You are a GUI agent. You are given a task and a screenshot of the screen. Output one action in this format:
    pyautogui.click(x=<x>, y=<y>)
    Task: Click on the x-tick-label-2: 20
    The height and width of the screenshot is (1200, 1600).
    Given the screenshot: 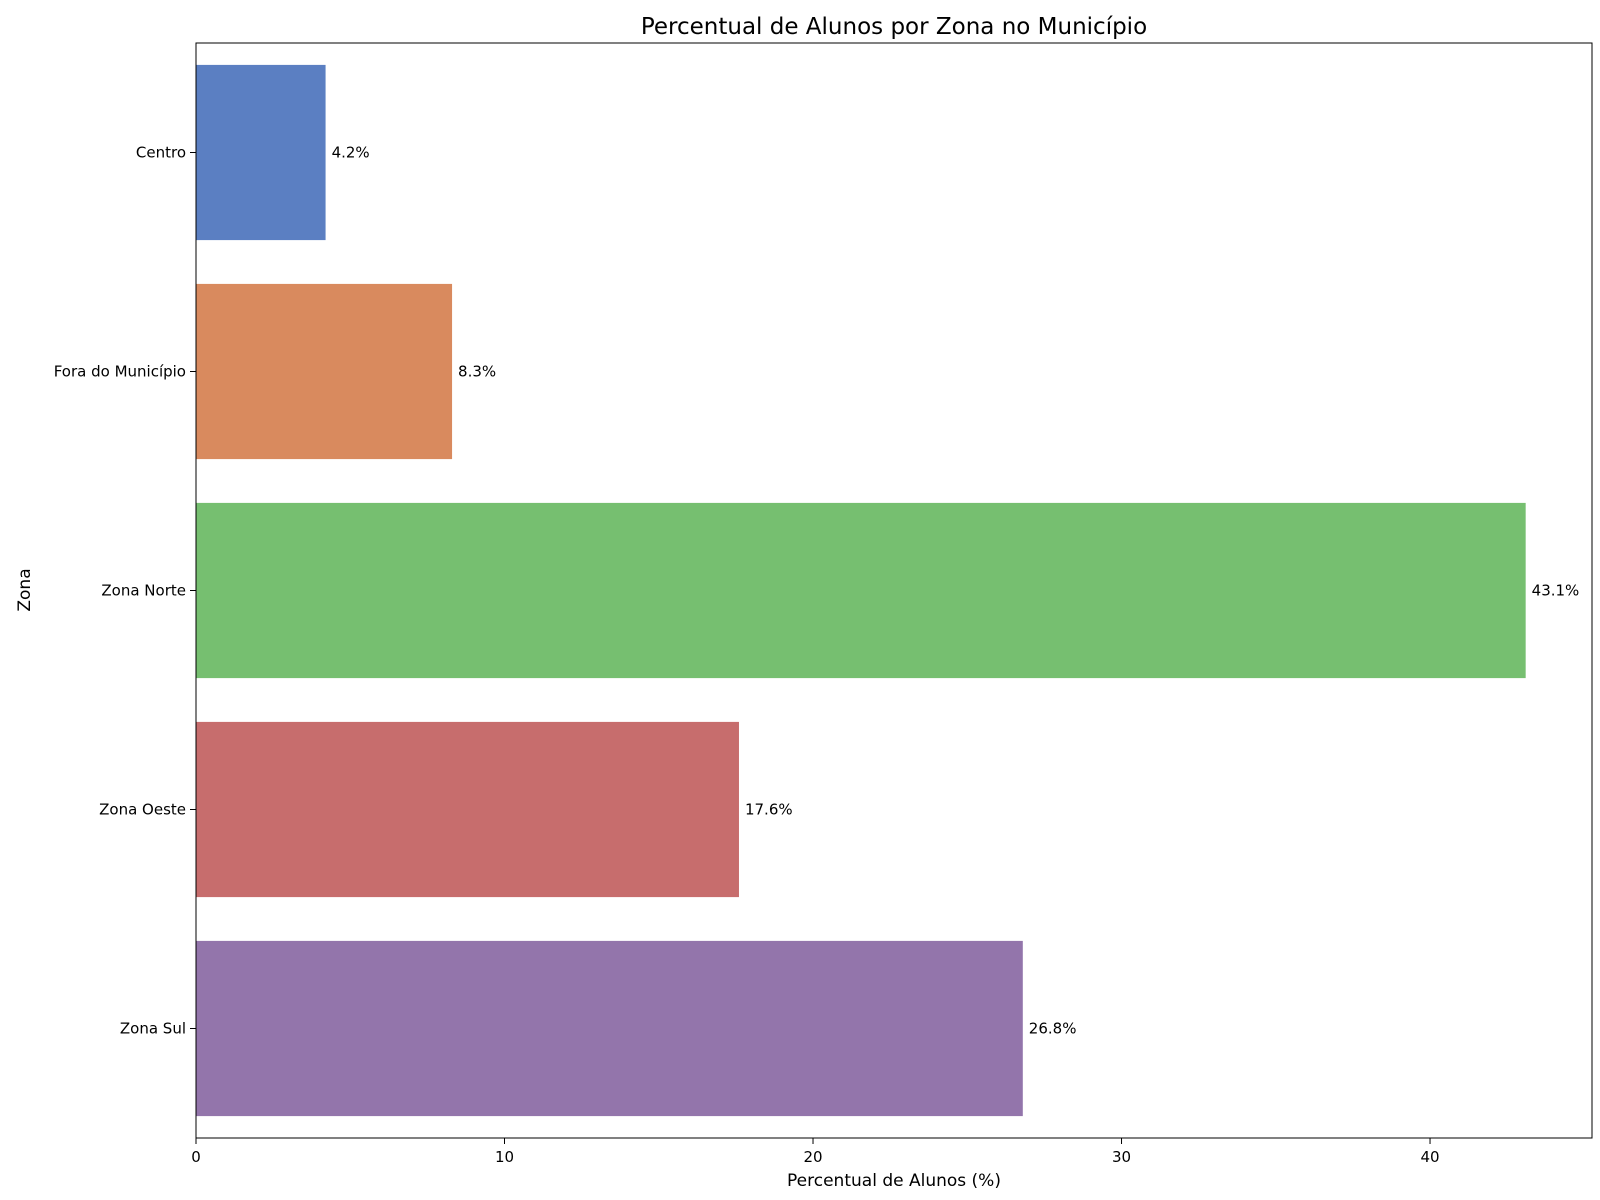 What is the action you would take?
    pyautogui.click(x=812, y=1157)
    